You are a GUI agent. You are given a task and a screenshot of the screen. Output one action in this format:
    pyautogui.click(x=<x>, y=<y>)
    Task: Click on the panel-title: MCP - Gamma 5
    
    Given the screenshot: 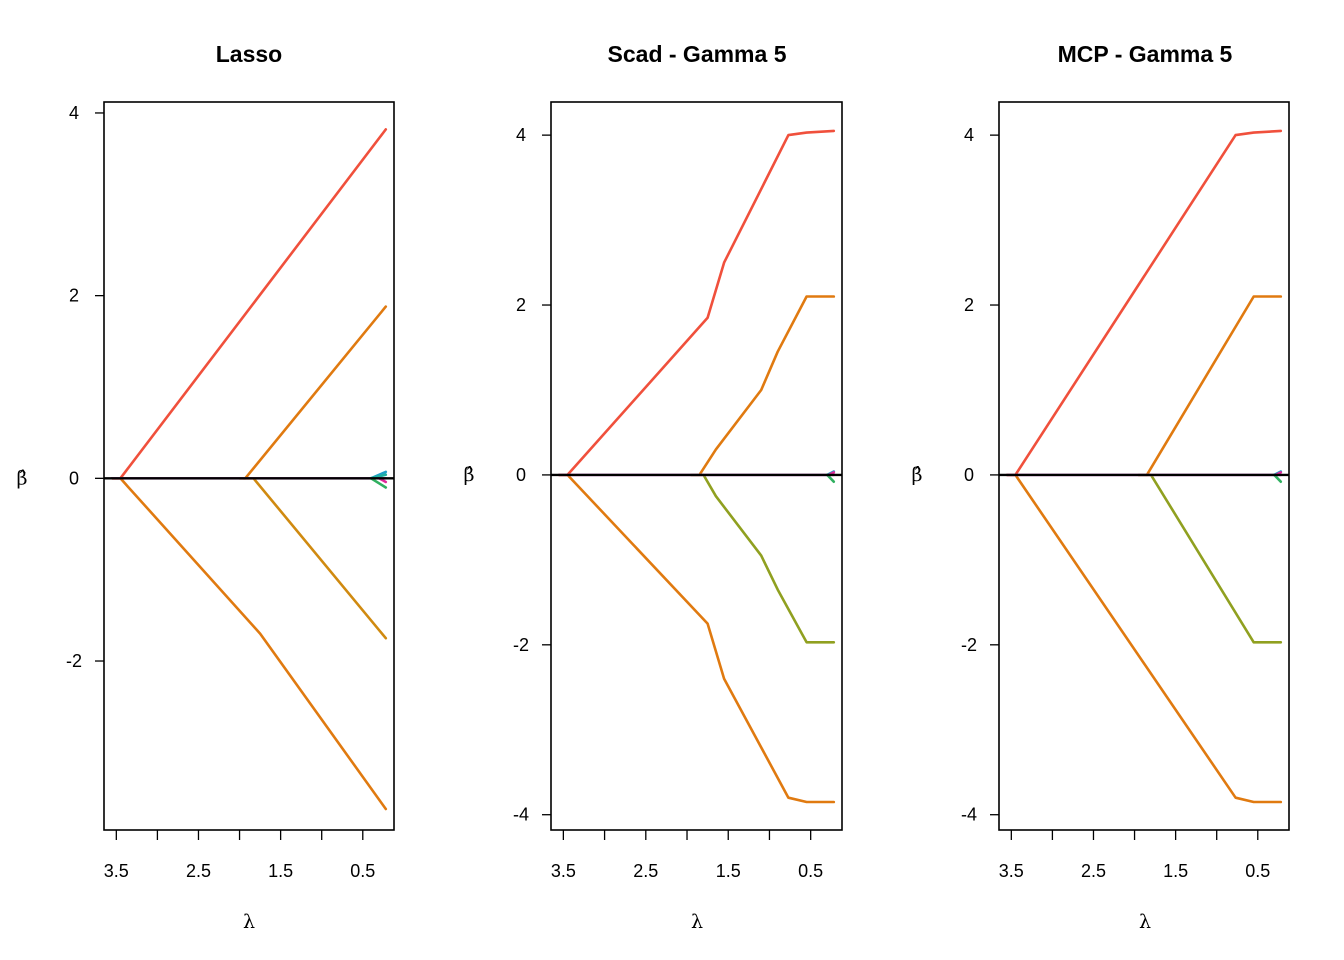 What is the action you would take?
    pyautogui.click(x=1145, y=54)
    